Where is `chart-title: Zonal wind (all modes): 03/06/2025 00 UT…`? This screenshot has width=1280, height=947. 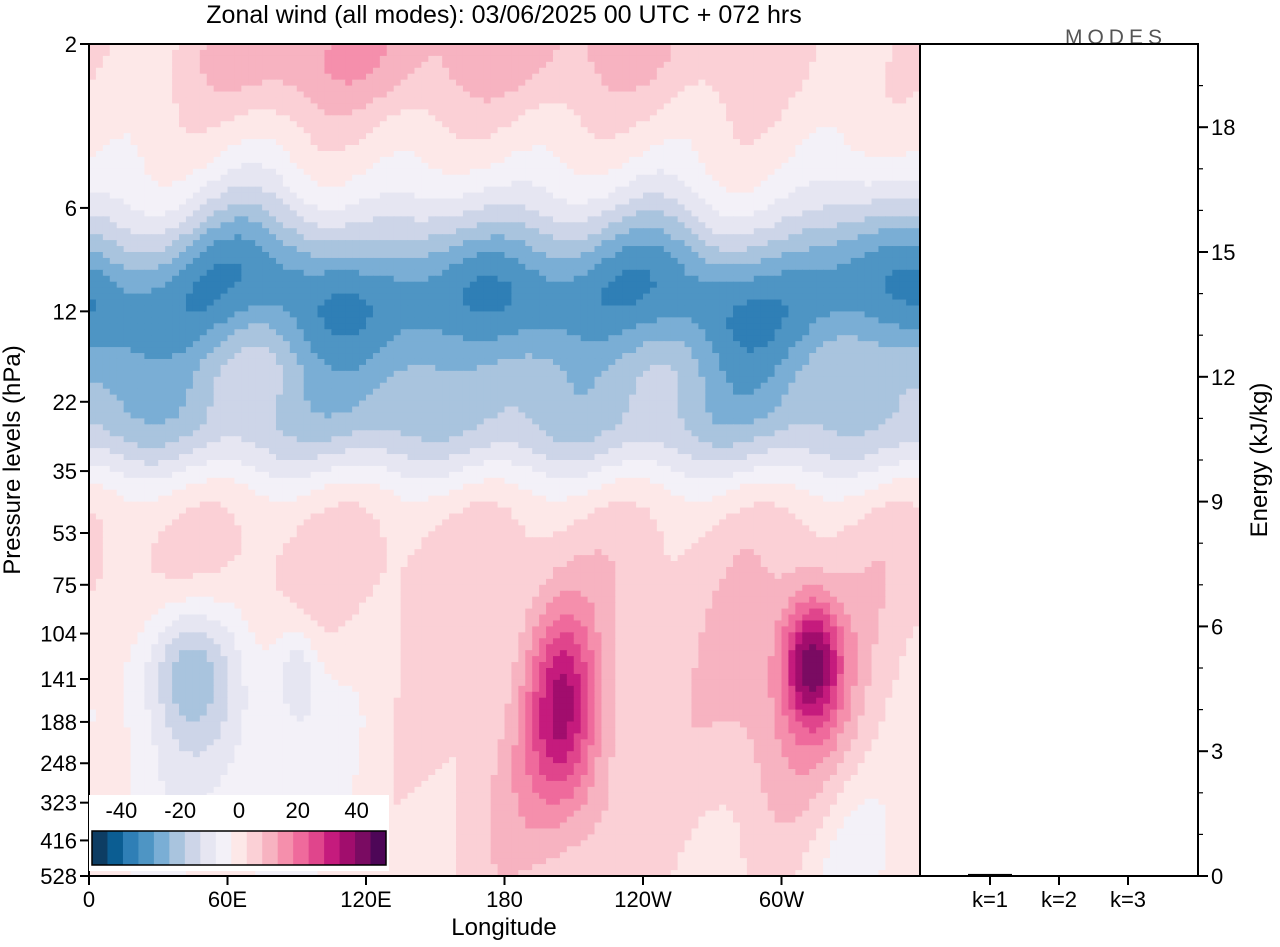 chart-title: Zonal wind (all modes): 03/06/2025 00 UT… is located at coordinates (503, 15).